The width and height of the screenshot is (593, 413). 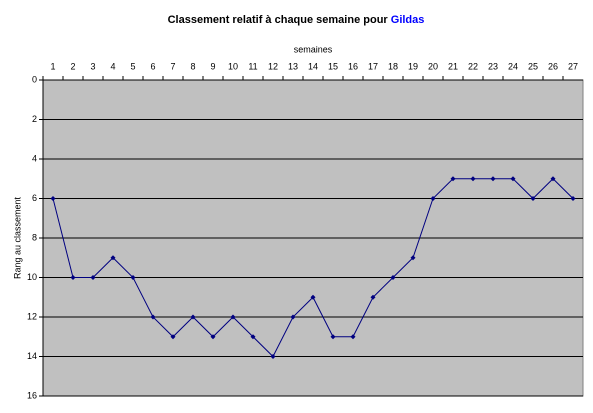 I want to click on y-tick-label: 6, so click(x=34, y=198).